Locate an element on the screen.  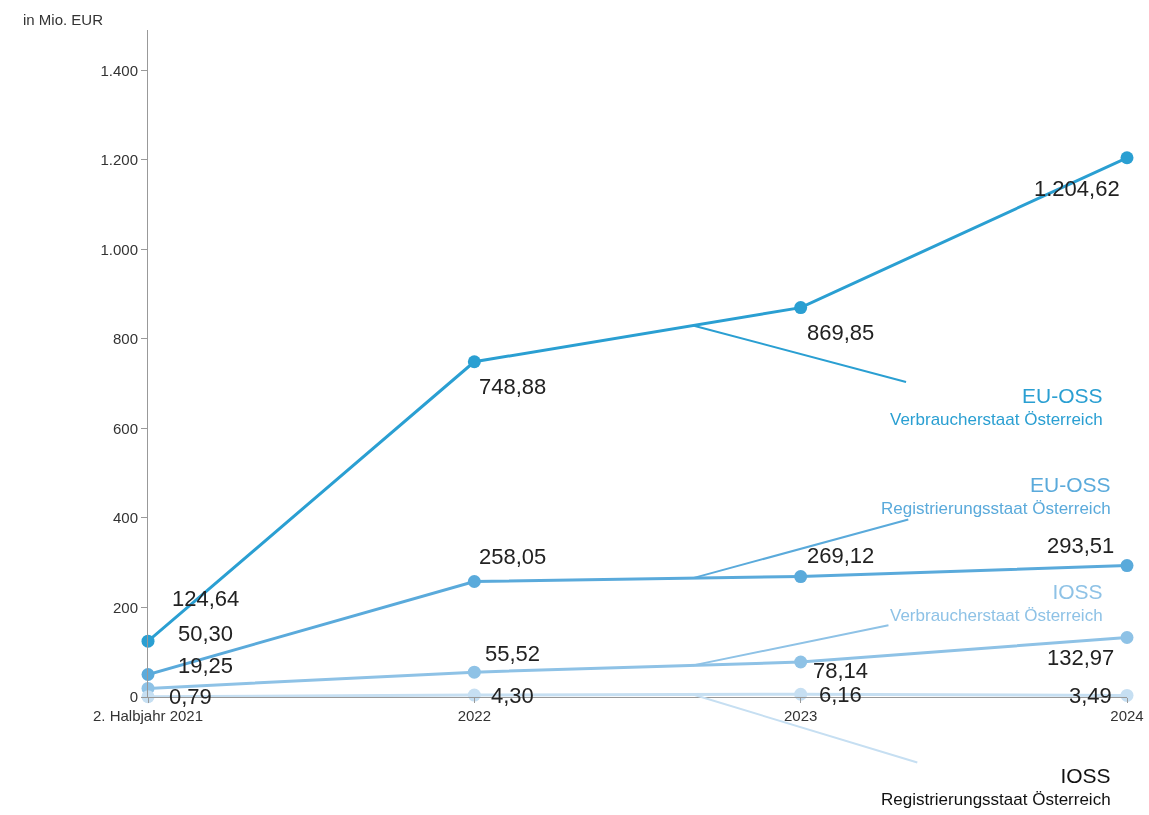
text: EU-OSS Verbraucherstaat Österreich is located at coordinates (996, 407).